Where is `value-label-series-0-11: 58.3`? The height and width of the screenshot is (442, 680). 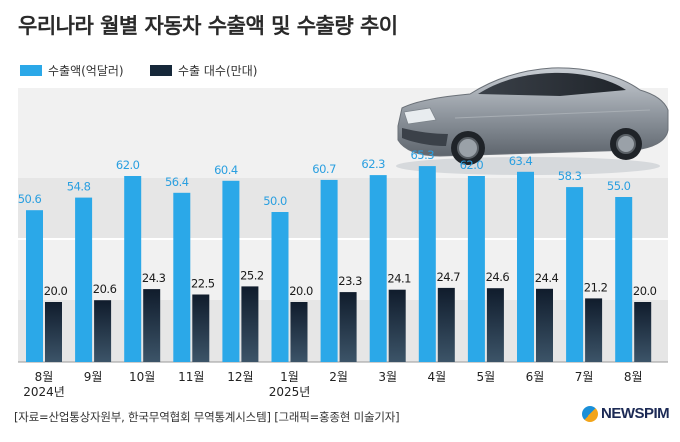 value-label-series-0-11: 58.3 is located at coordinates (570, 176).